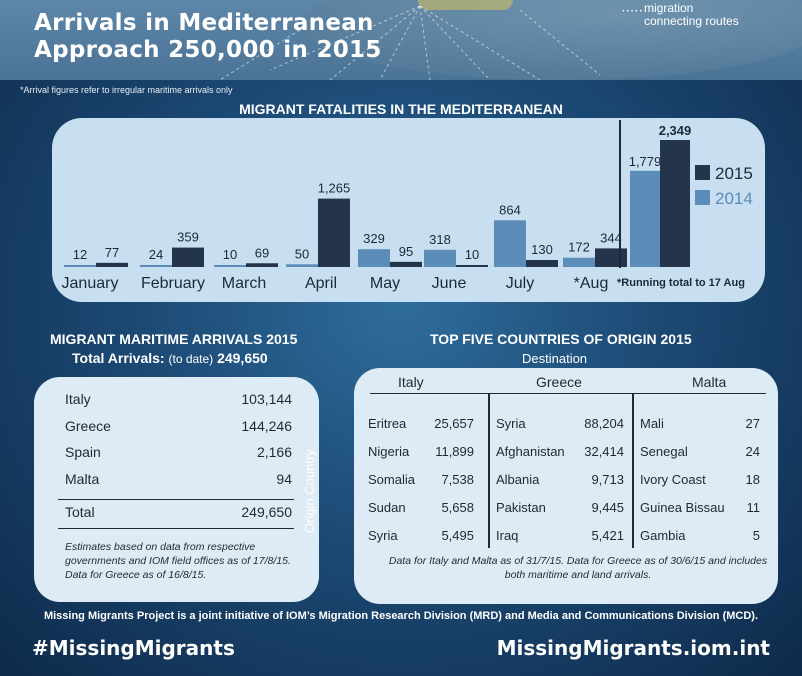  I want to click on origin-country-0-0: Eritrea, so click(387, 423).